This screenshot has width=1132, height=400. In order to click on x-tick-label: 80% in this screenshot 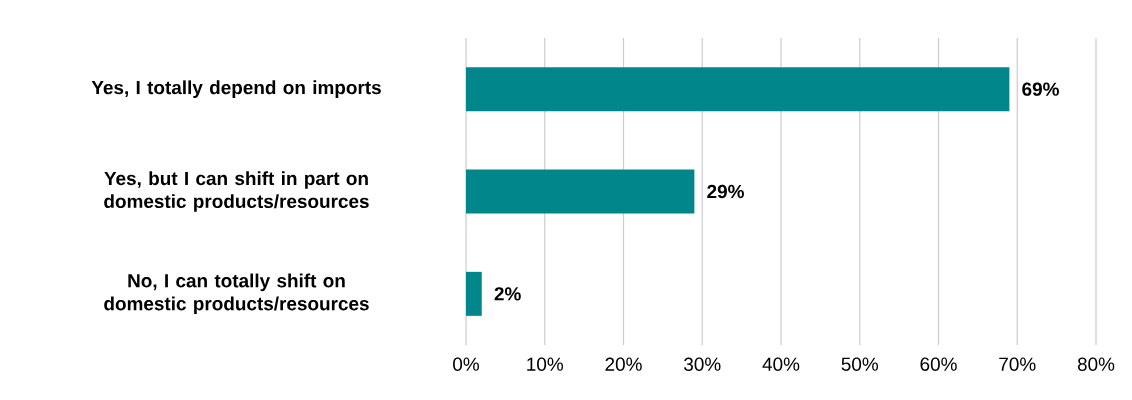, I will do `click(1096, 364)`.